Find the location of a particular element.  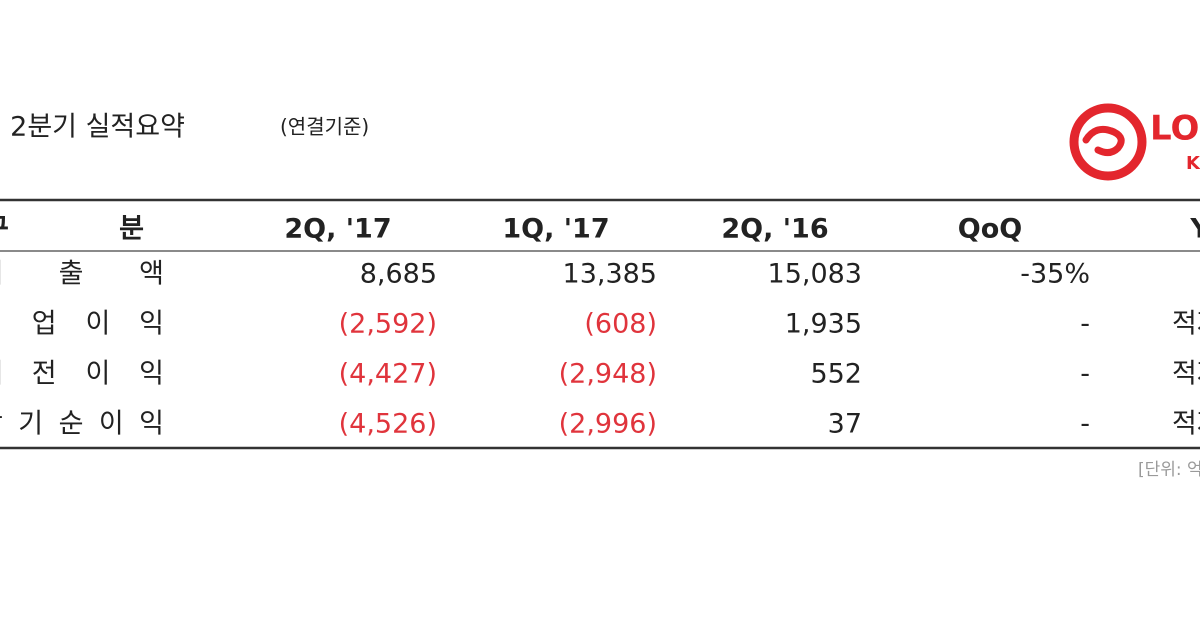

row-label: 매 출 액 is located at coordinates (82, 274).